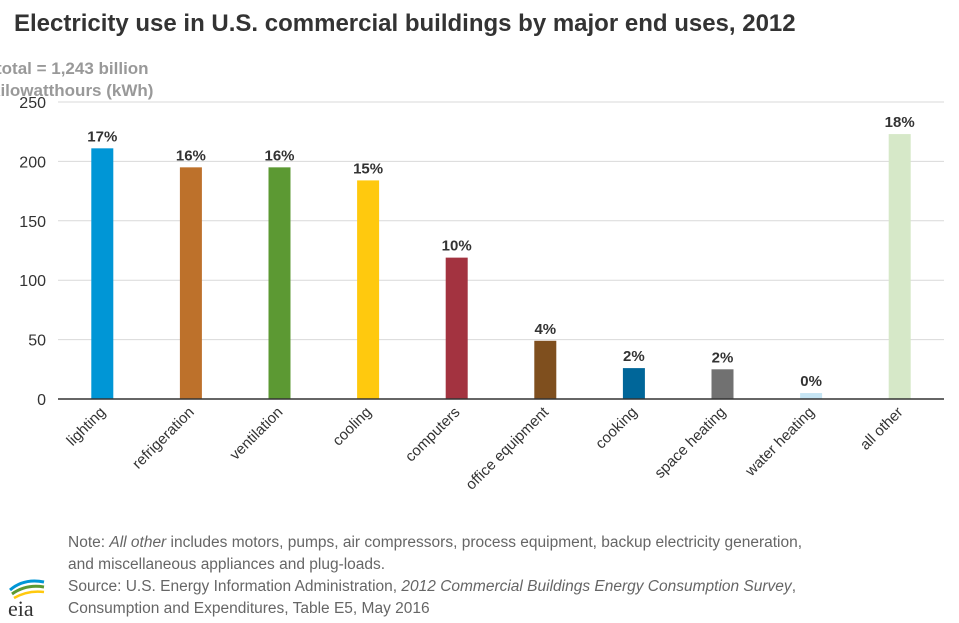  I want to click on eia-logo: eia, so click(26, 599).